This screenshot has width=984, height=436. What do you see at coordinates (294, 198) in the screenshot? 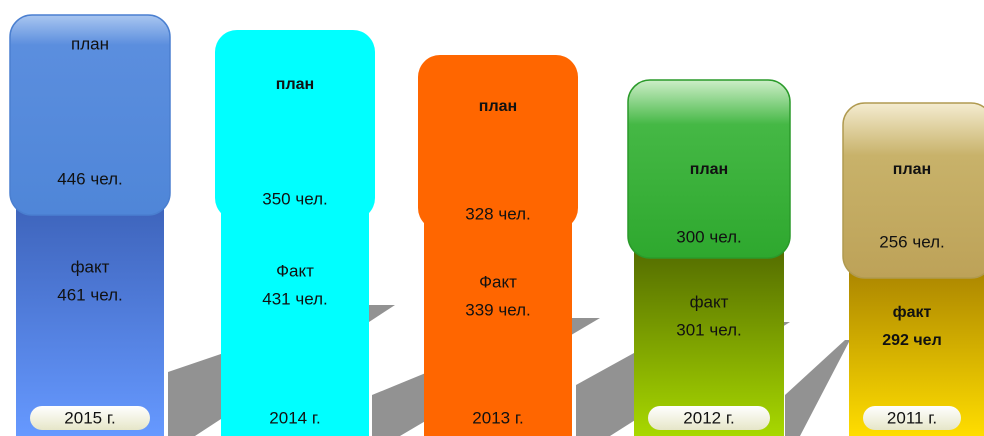
I see `plan-value: 350 чел.` at bounding box center [294, 198].